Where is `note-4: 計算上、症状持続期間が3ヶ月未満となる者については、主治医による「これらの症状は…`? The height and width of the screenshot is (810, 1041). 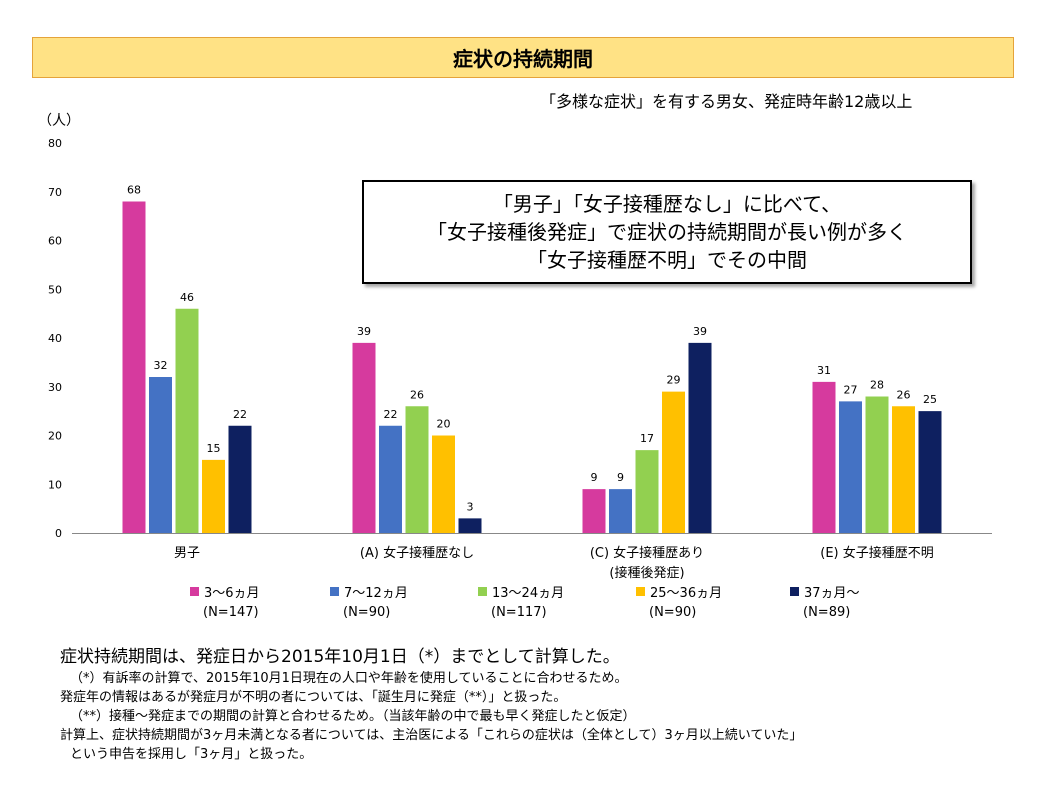 note-4: 計算上、症状持続期間が3ヶ月未満となる者については、主治医による「これらの症状は… is located at coordinates (431, 735).